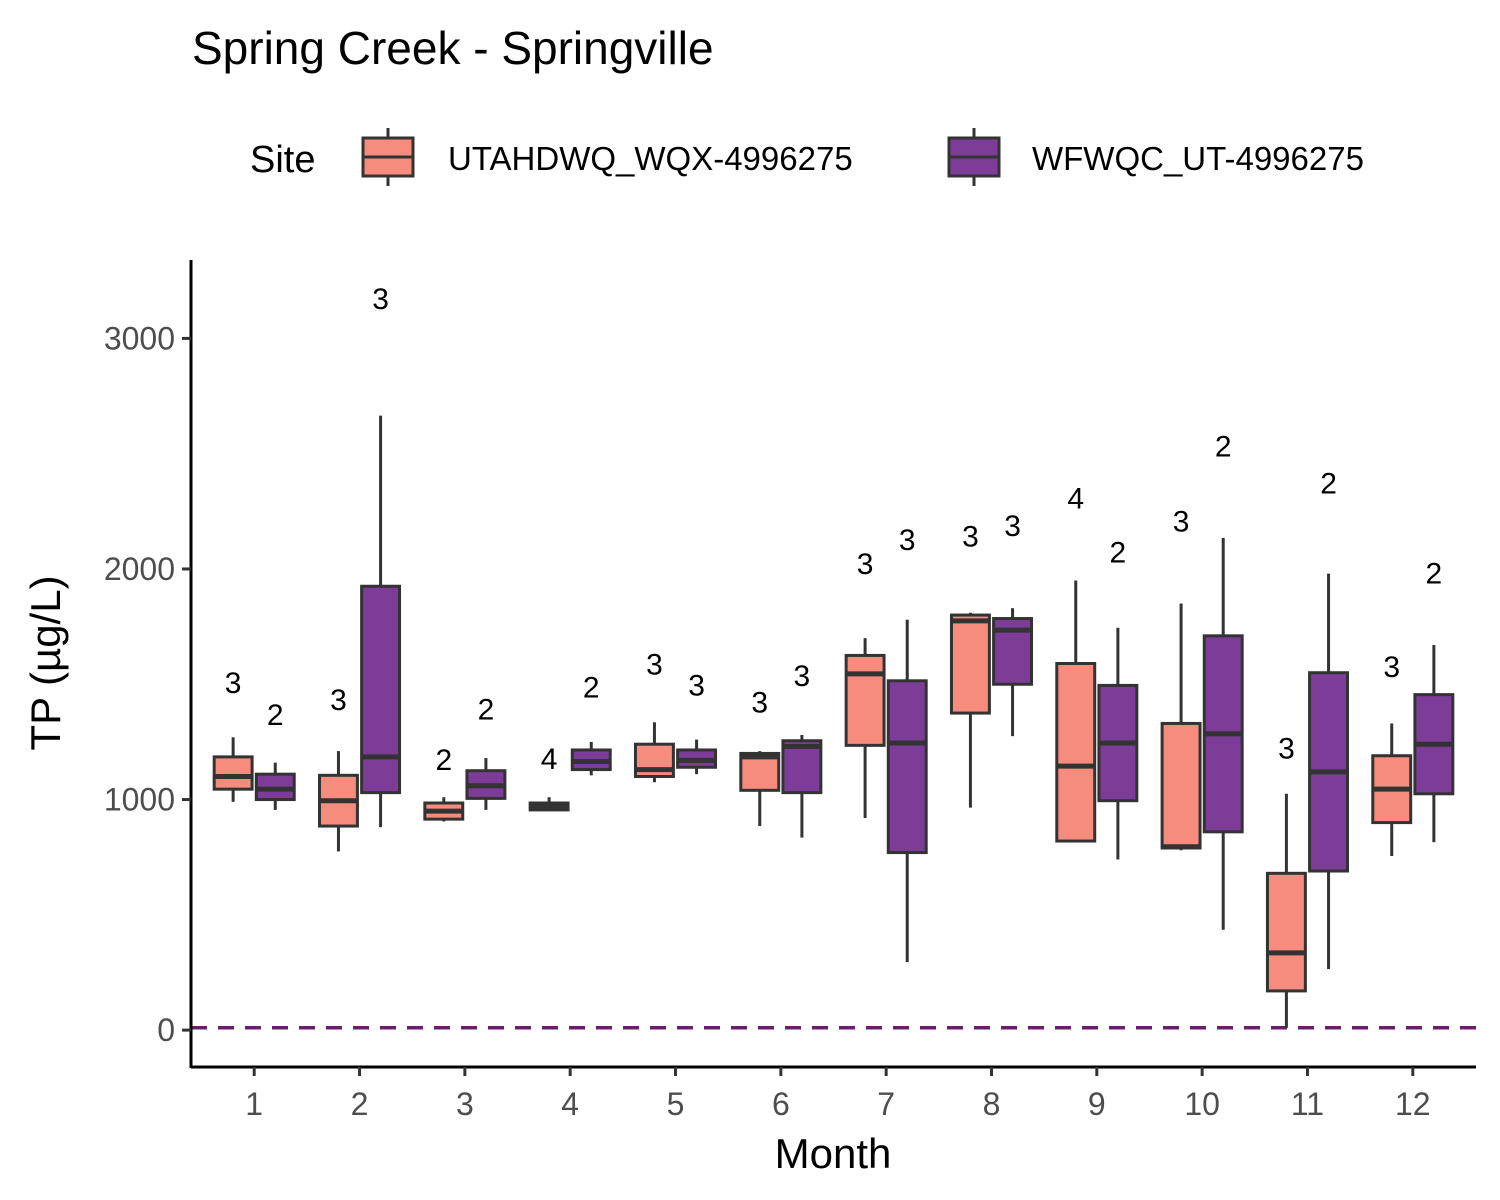  What do you see at coordinates (282, 160) in the screenshot?
I see `legend-title: Site` at bounding box center [282, 160].